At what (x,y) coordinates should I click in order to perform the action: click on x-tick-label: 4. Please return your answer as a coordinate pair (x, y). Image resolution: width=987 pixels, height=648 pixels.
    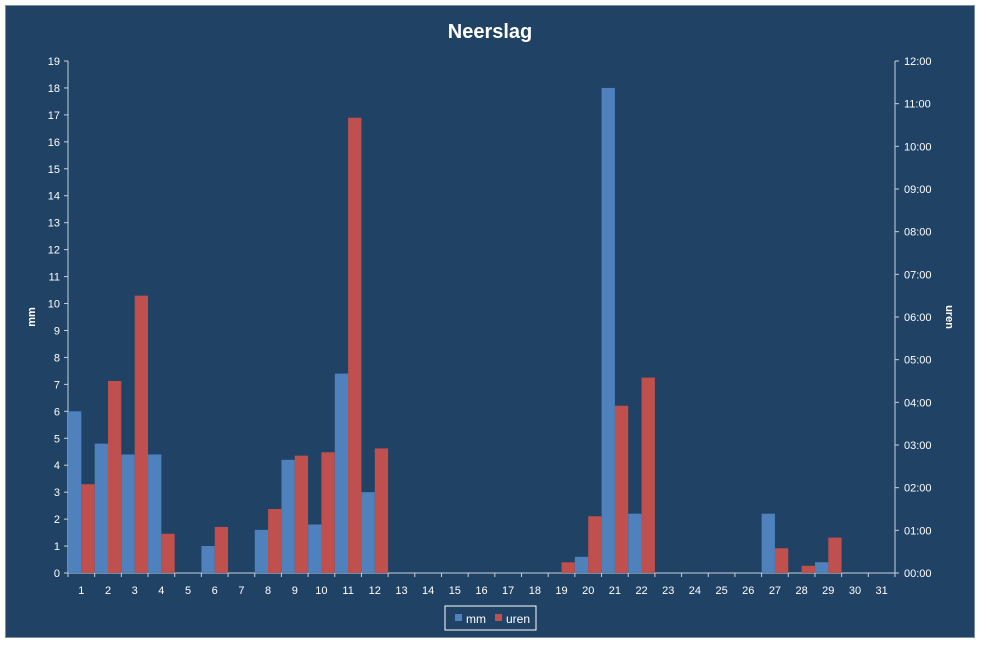
    Looking at the image, I should click on (161, 591).